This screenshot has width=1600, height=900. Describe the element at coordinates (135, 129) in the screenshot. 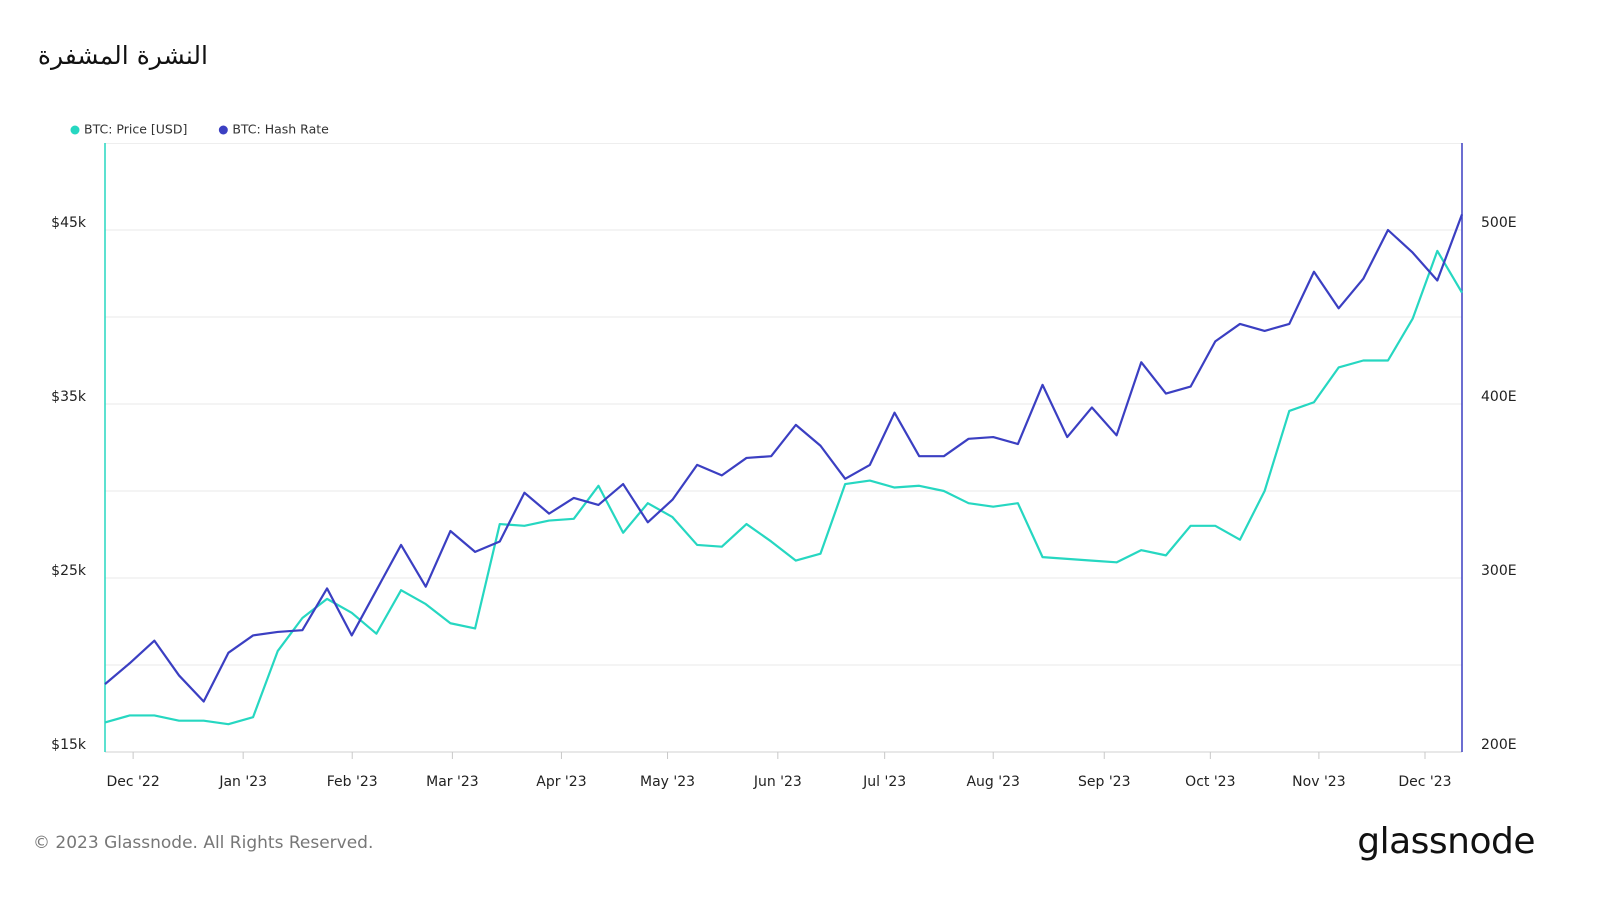

I see `legend-label: BTC: Price [USD]` at that location.